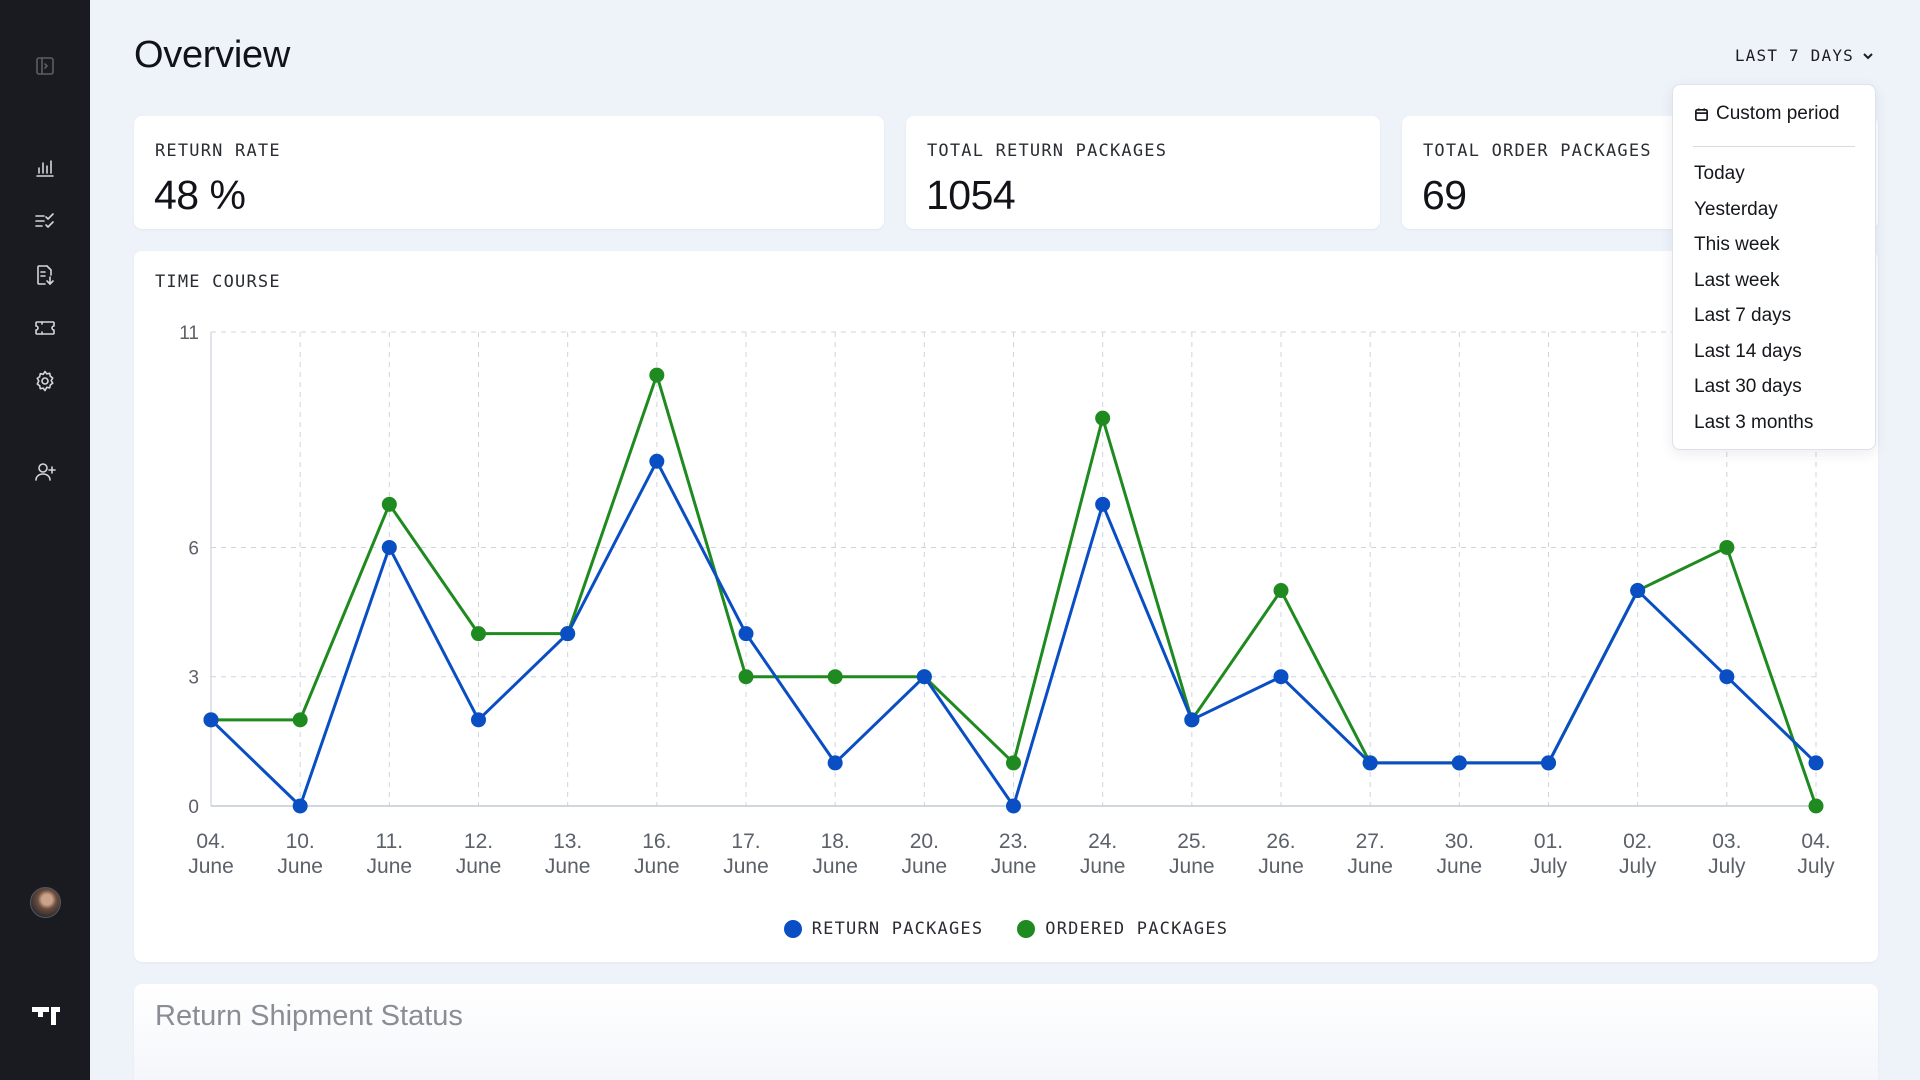  What do you see at coordinates (1143, 172) in the screenshot?
I see `kpi-card-total-return-packages: TOTAL RETURN PACKAGES 1054` at bounding box center [1143, 172].